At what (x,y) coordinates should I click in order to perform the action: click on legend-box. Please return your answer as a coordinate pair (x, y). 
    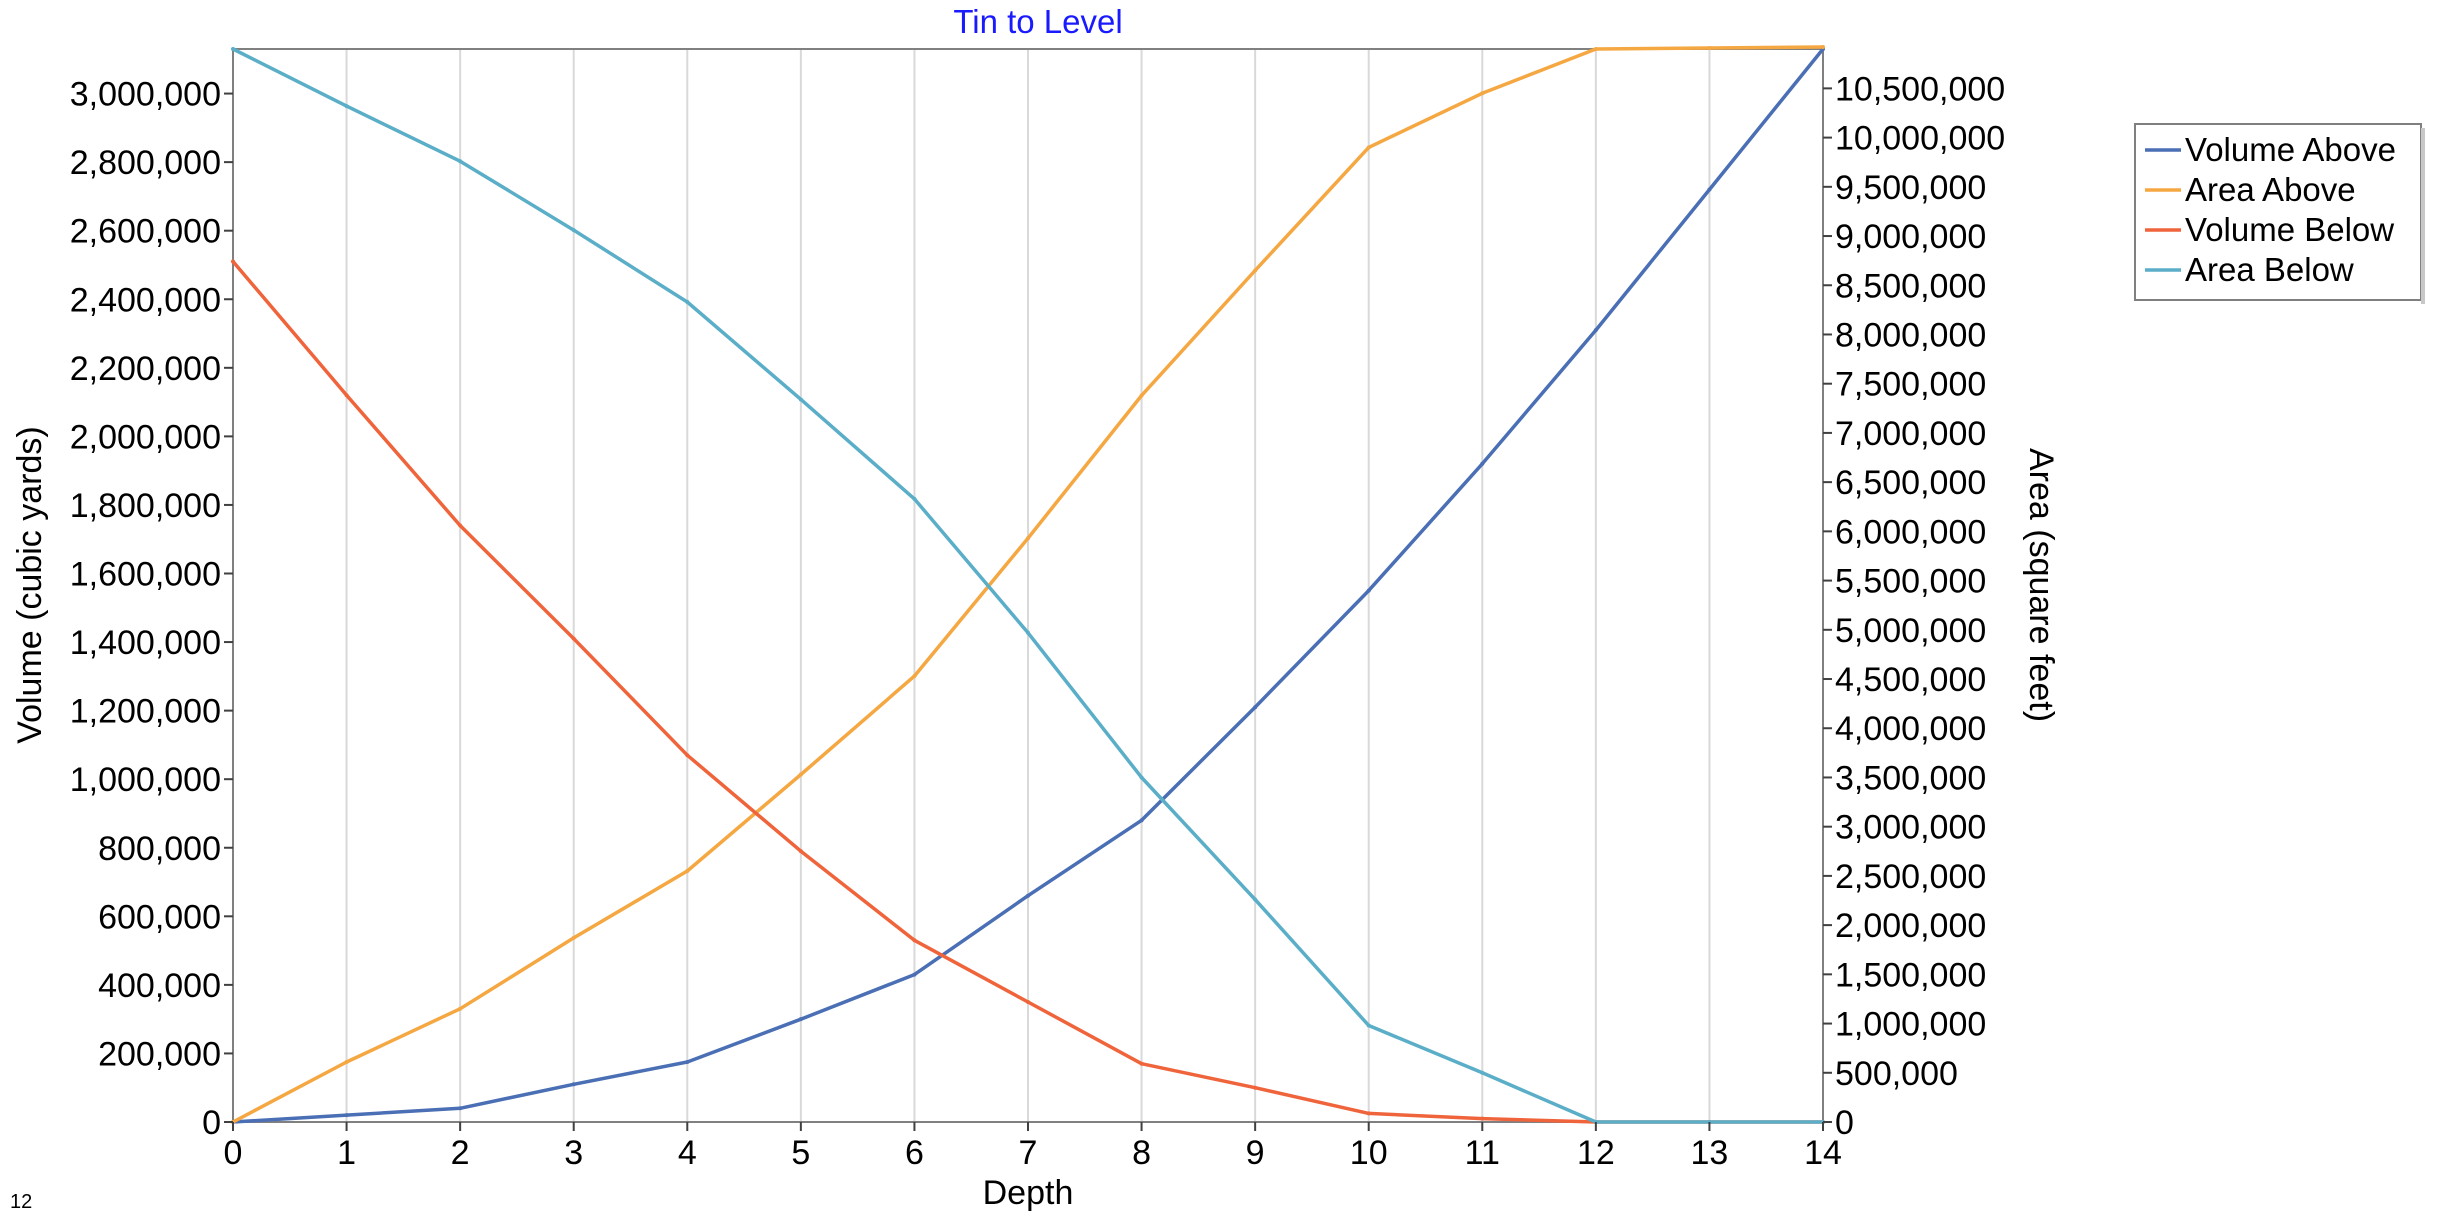
    Looking at the image, I should click on (2278, 212).